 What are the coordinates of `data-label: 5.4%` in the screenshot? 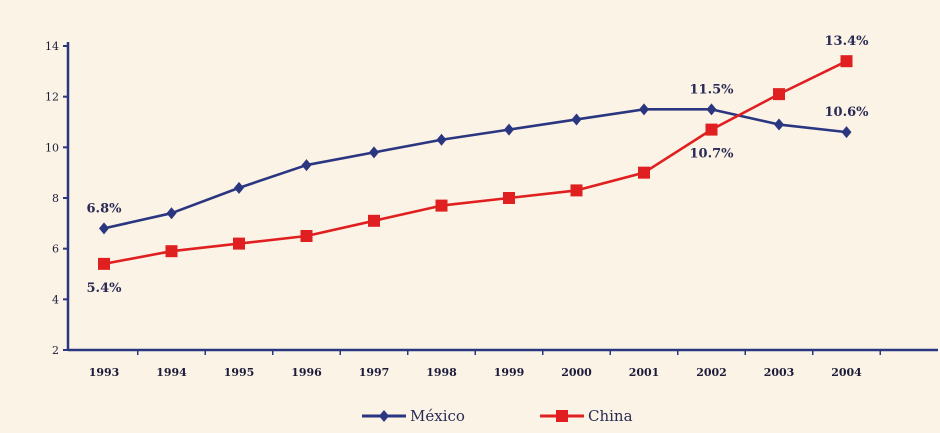 It's located at (105, 288).